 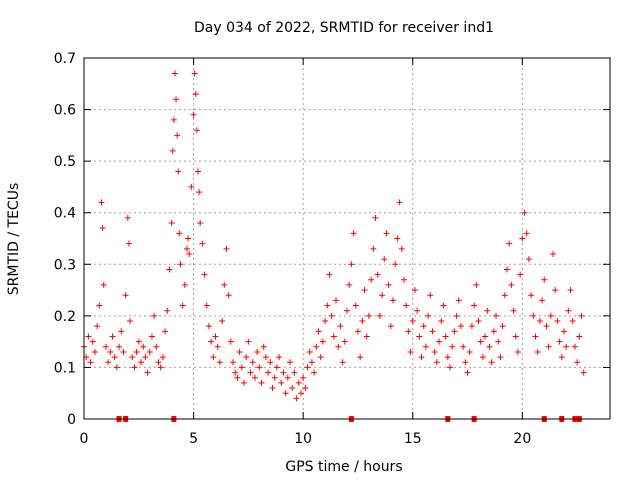 I want to click on x-axis-label: GPS time / hours, so click(x=343, y=467).